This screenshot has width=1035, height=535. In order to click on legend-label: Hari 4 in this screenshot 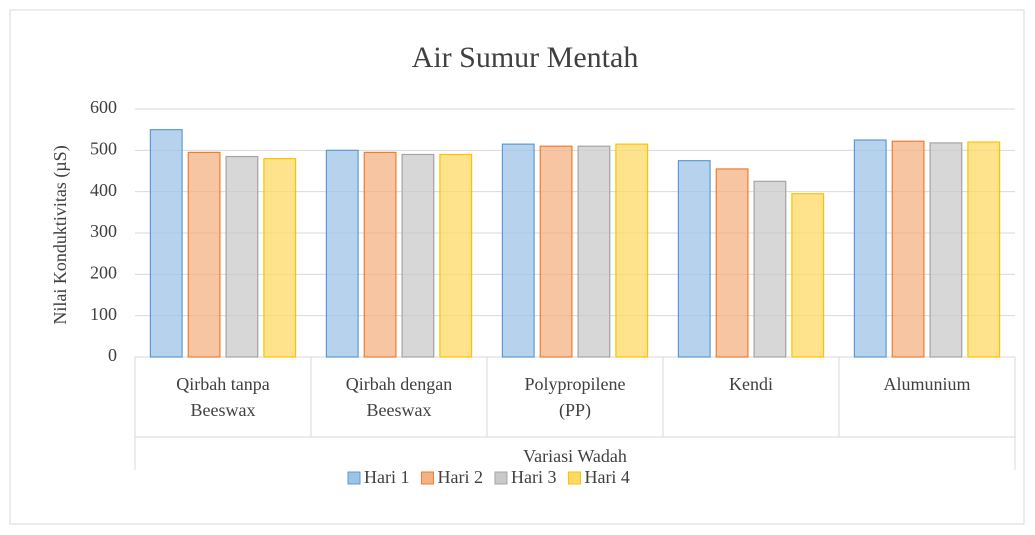, I will do `click(606, 477)`.